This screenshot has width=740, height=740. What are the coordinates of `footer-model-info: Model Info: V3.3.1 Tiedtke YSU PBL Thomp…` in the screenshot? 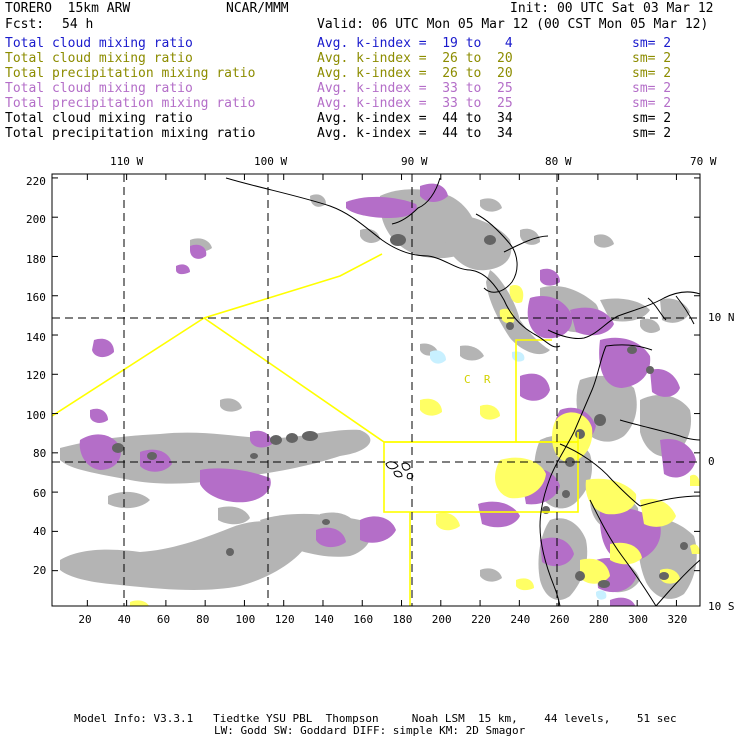 It's located at (375, 718).